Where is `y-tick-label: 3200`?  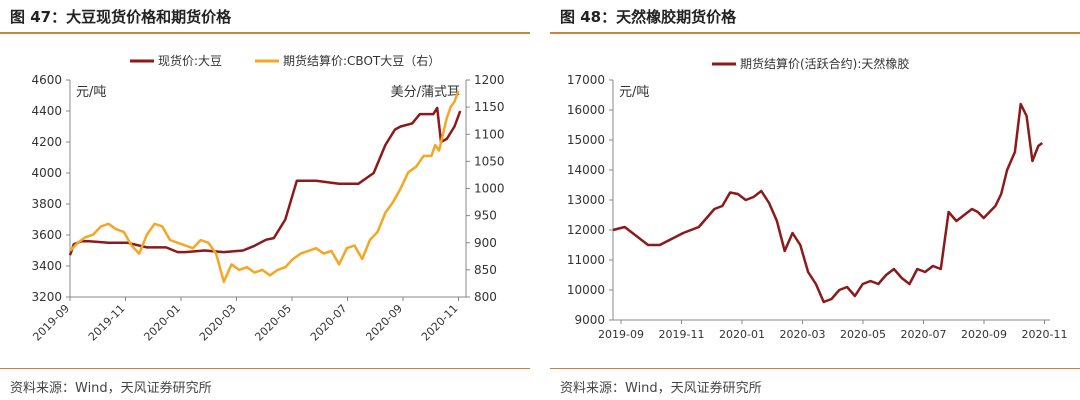 y-tick-label: 3200 is located at coordinates (46, 297).